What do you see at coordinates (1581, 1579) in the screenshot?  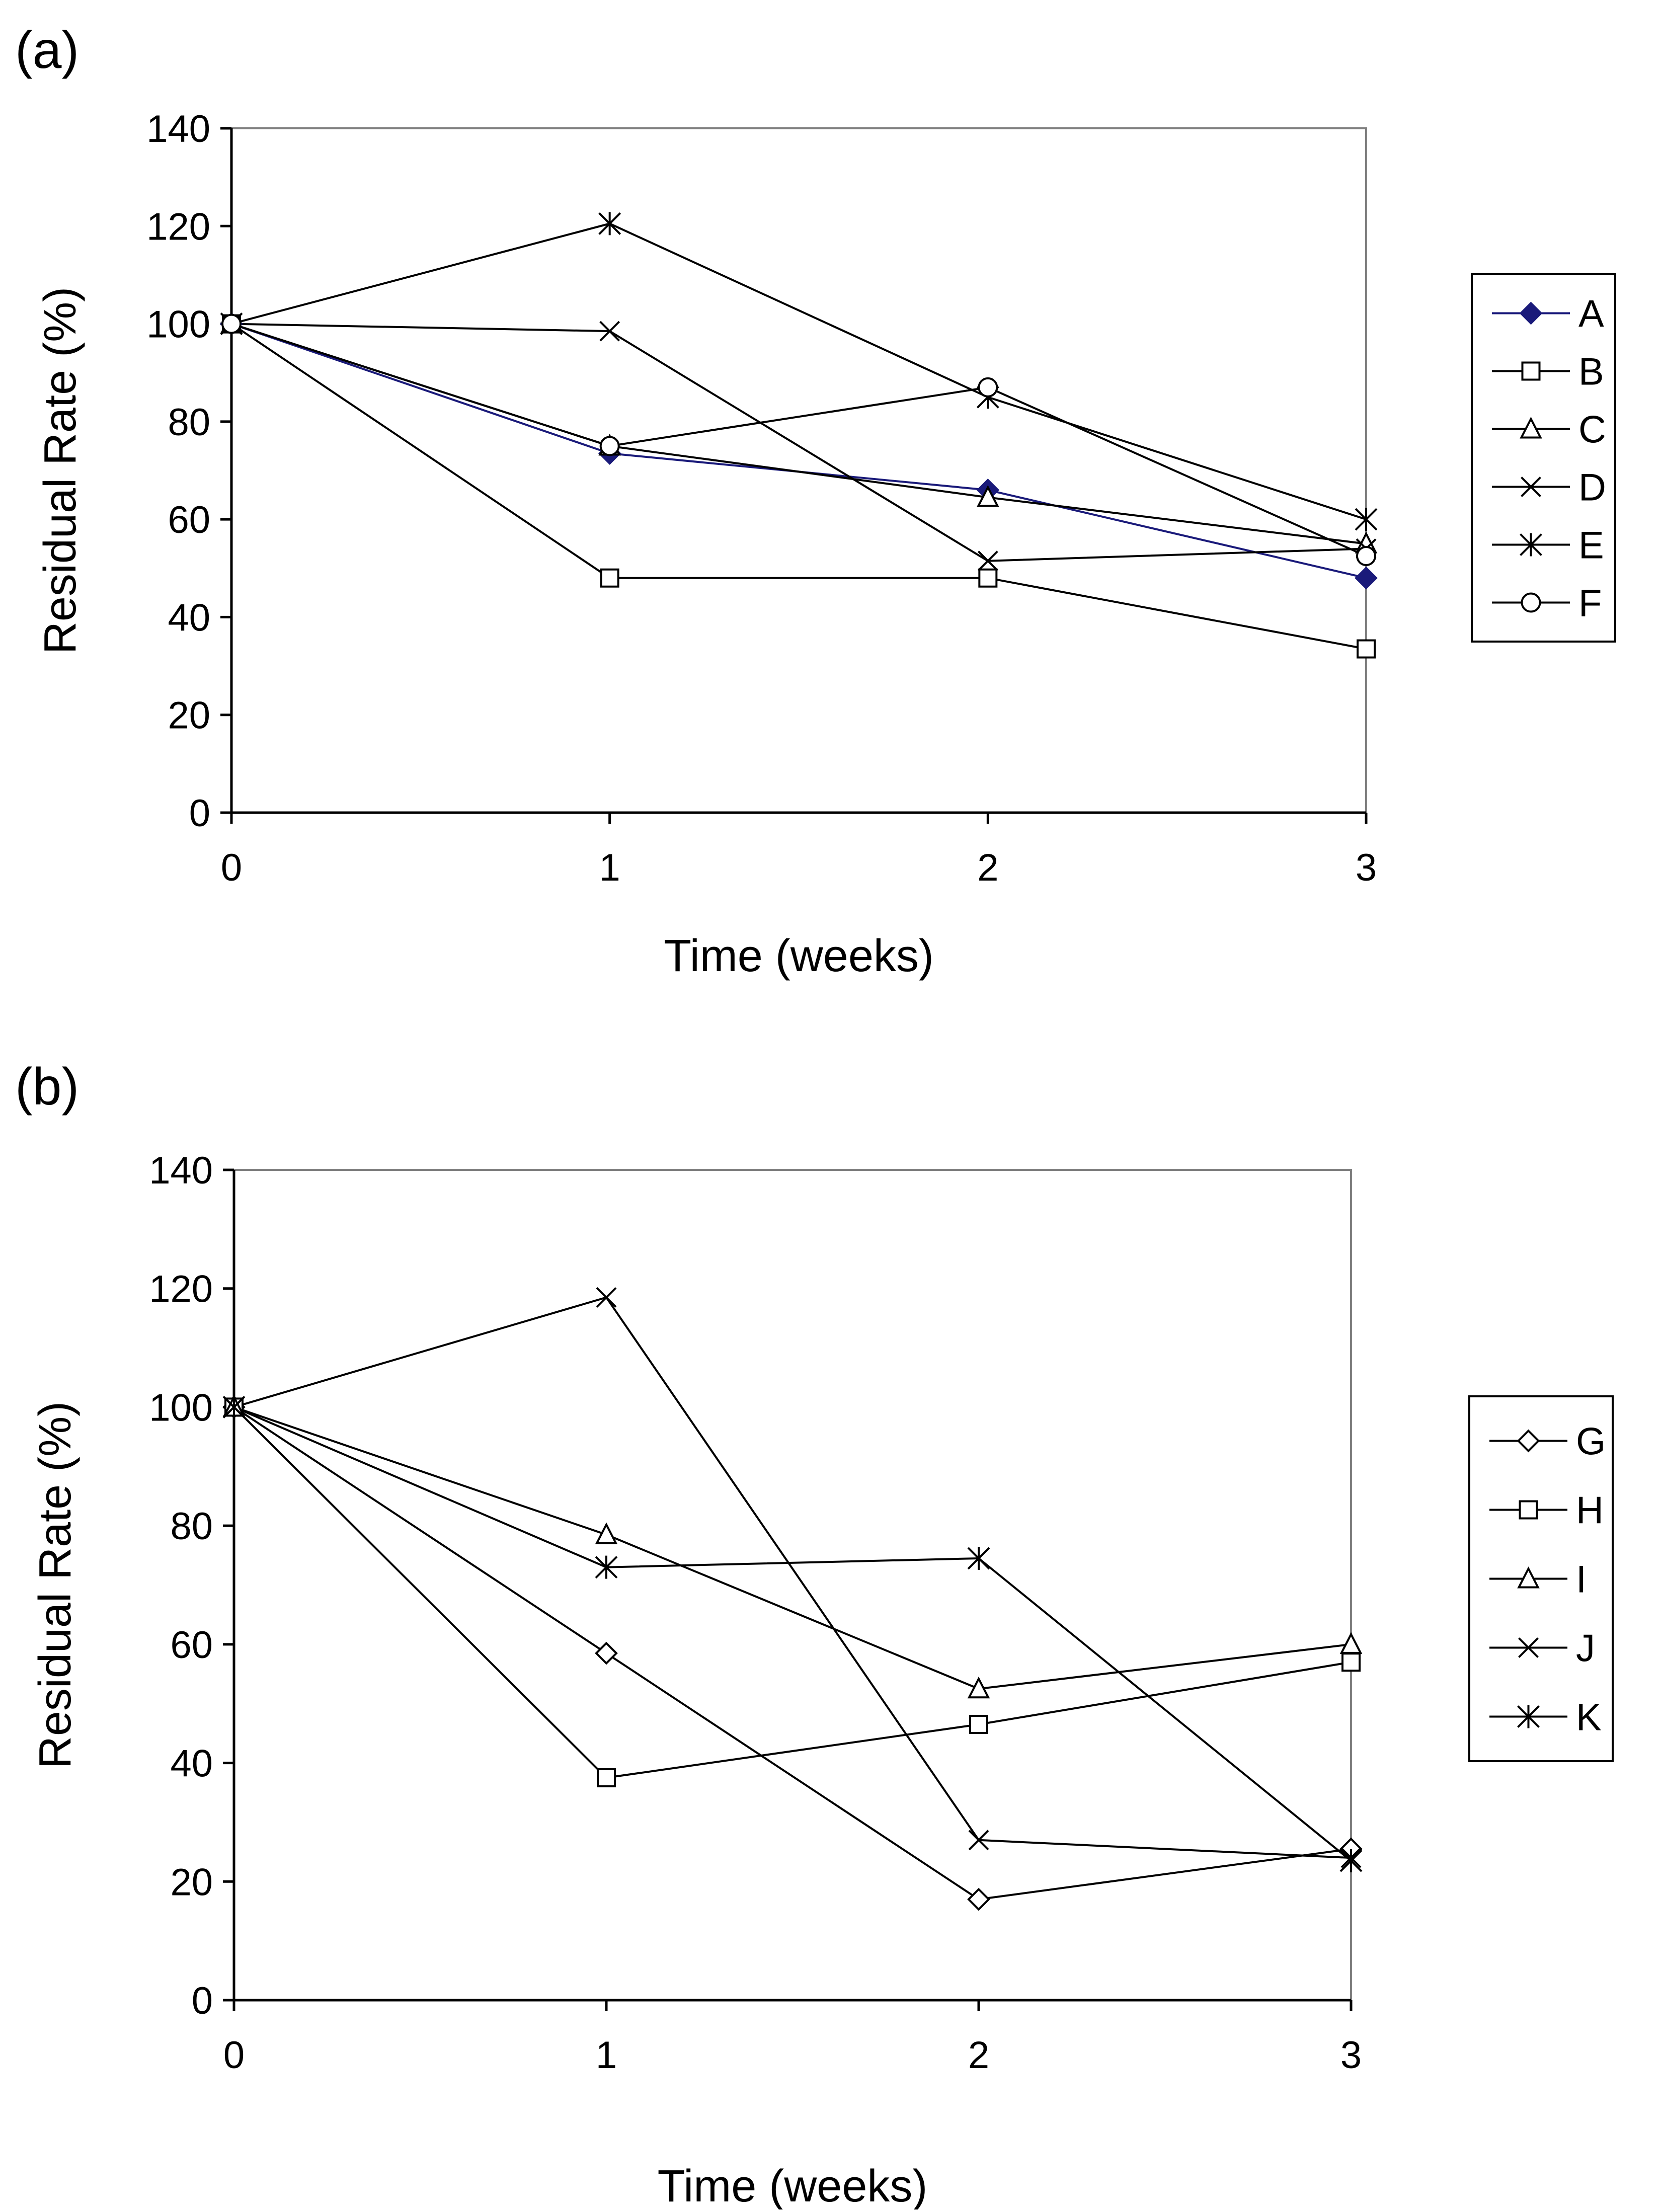 I see `legend-label-I: I` at bounding box center [1581, 1579].